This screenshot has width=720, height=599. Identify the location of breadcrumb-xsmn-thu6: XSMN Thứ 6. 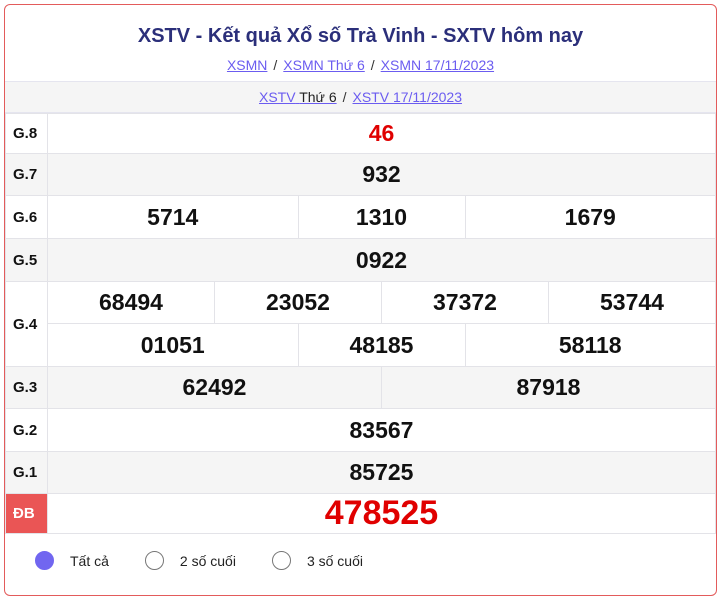
(324, 65).